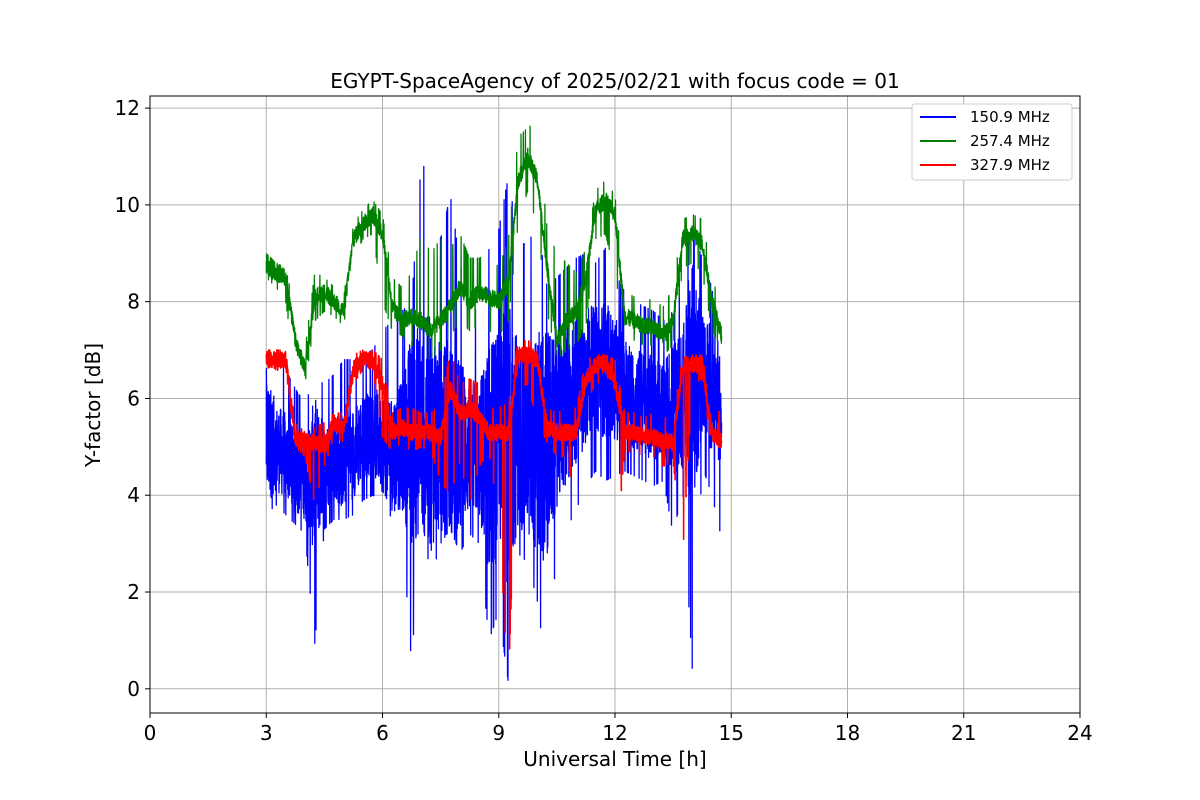 The height and width of the screenshot is (800, 1200). What do you see at coordinates (1010, 165) in the screenshot?
I see `legend-label-327-mhz: 327.9 MHz` at bounding box center [1010, 165].